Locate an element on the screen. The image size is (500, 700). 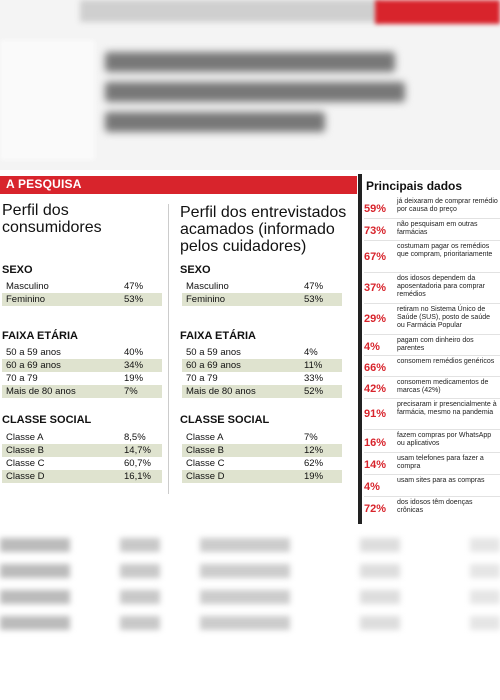
blurred-headline is located at coordinates (260, 97).